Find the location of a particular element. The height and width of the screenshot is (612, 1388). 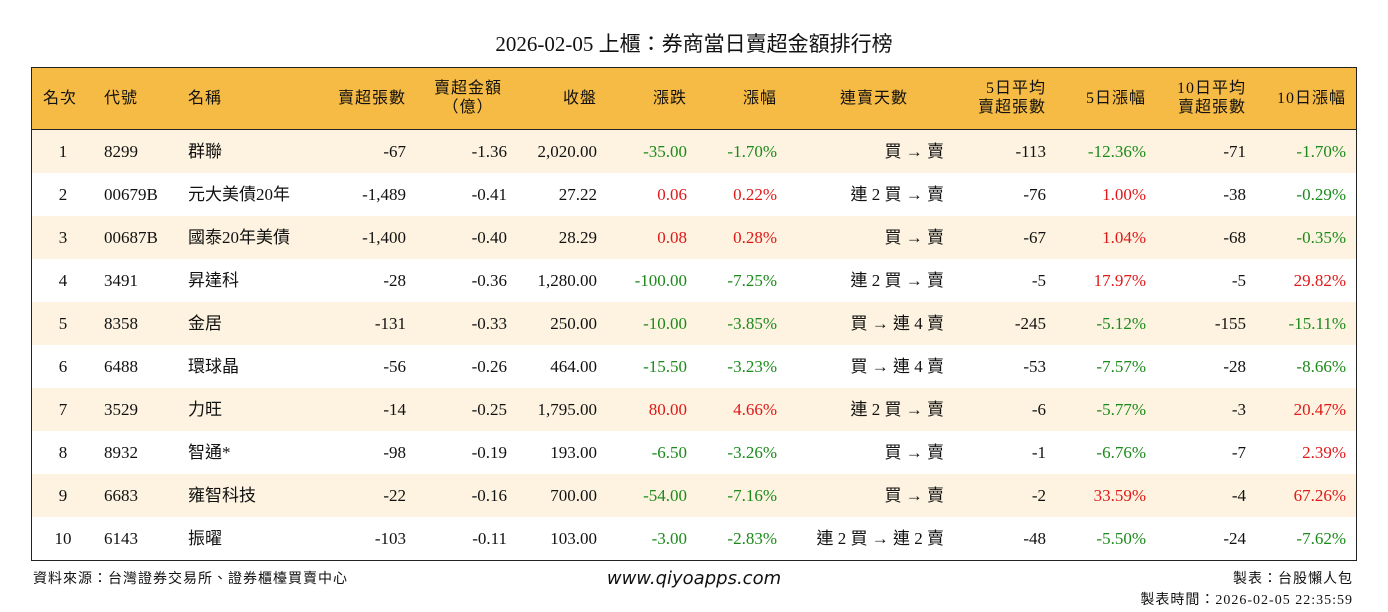

table-cell: 力旺 is located at coordinates (205, 409).